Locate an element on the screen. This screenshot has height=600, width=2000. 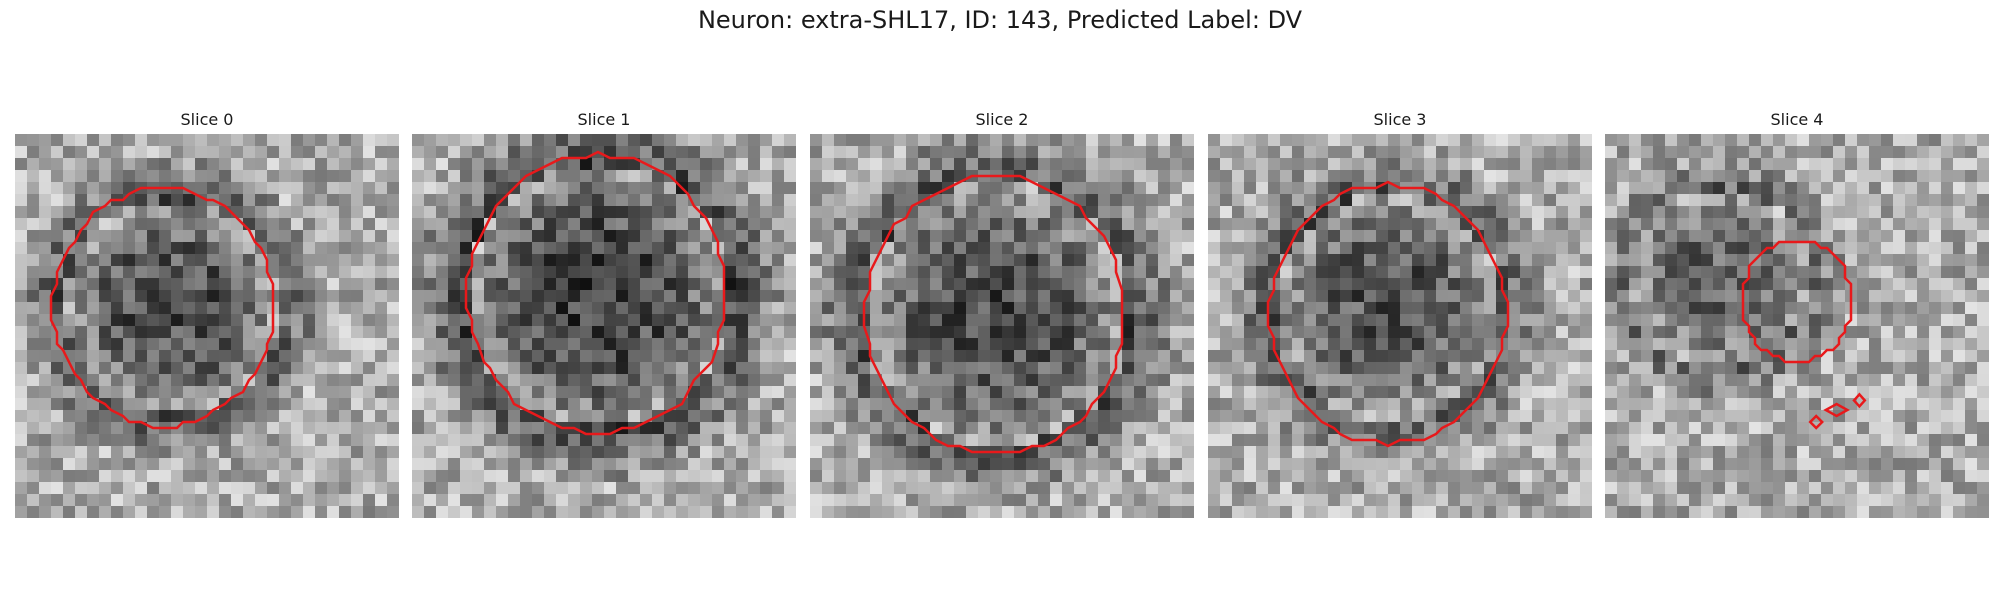
slice-title: Slice 4 is located at coordinates (1797, 119).